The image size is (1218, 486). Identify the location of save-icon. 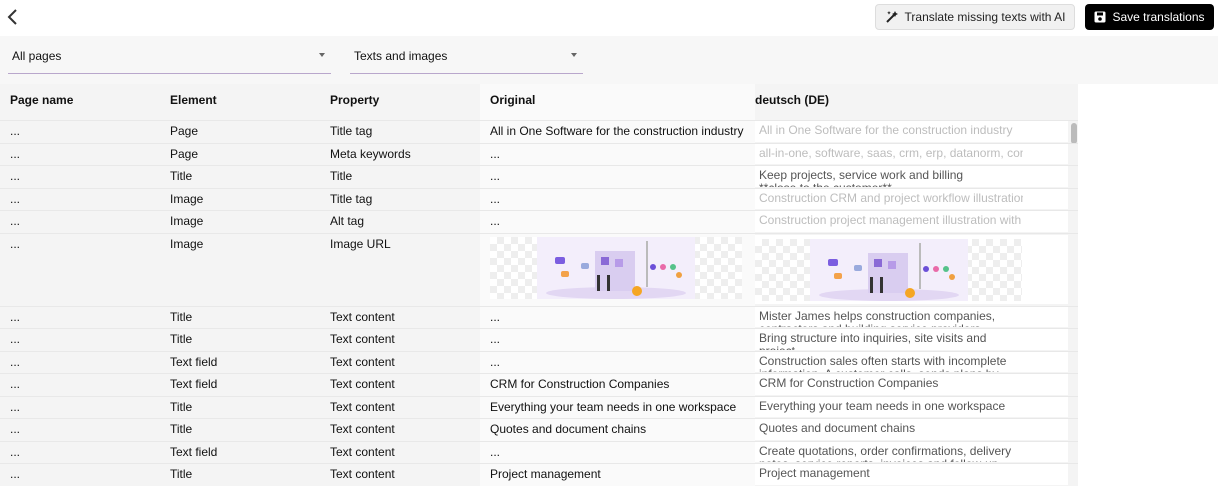
(1100, 17).